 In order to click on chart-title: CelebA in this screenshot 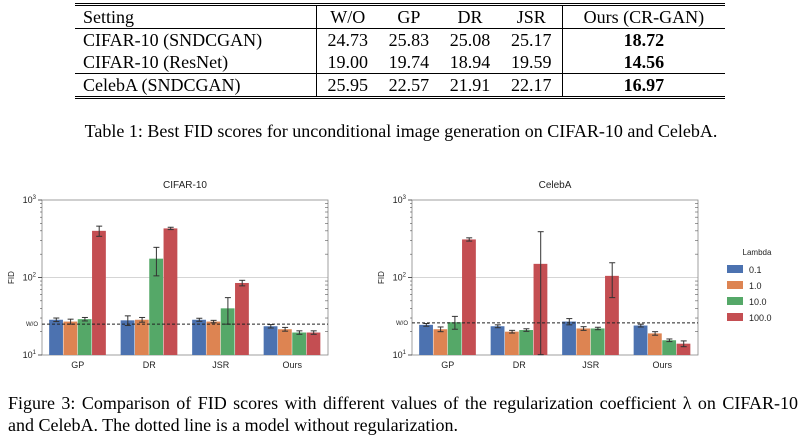, I will do `click(555, 185)`.